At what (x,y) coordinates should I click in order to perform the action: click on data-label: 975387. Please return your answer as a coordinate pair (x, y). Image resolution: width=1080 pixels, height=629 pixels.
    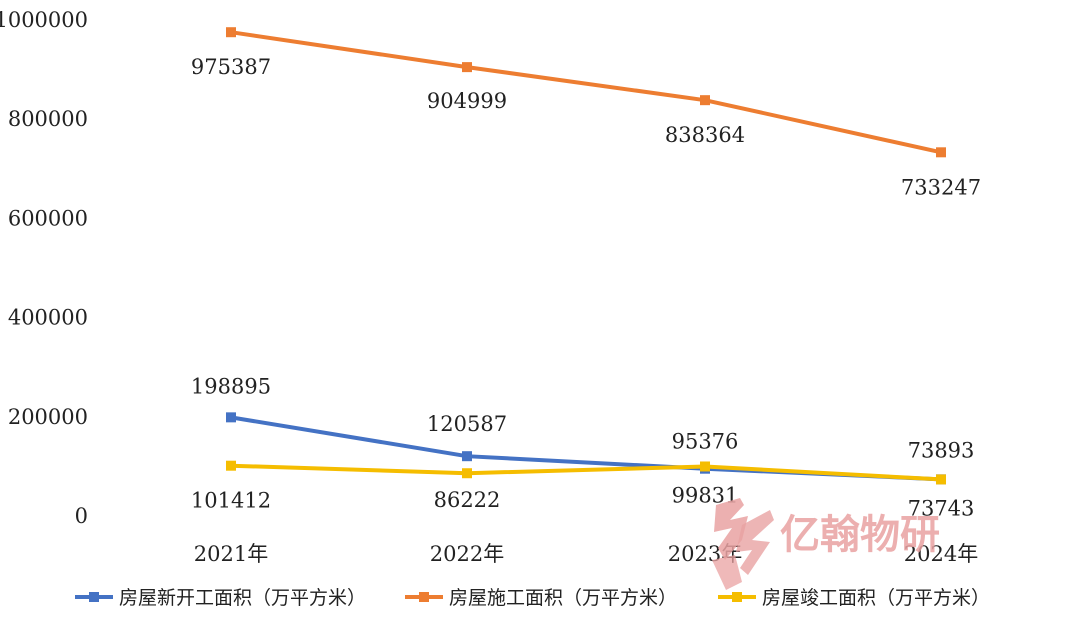
    Looking at the image, I should click on (231, 67).